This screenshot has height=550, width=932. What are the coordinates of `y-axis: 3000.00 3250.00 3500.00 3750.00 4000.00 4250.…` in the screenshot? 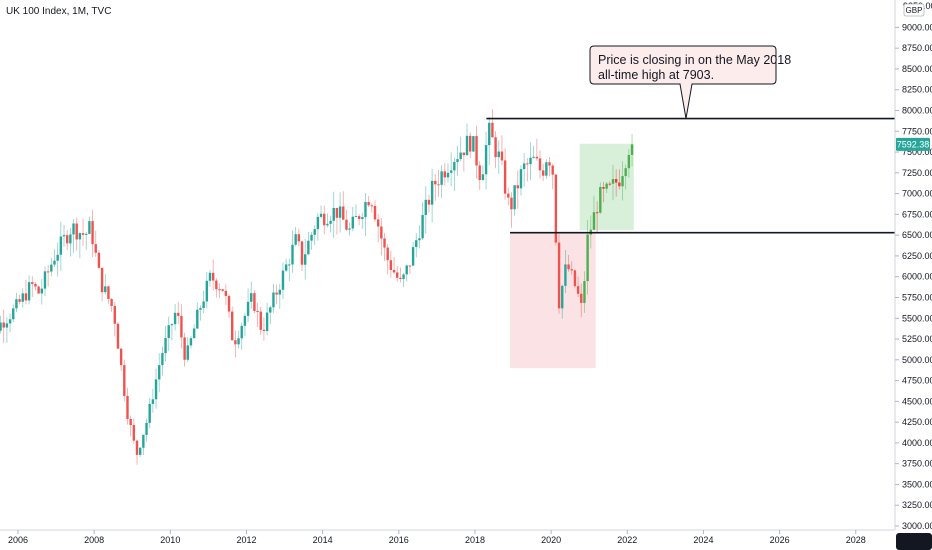 It's located at (913, 265).